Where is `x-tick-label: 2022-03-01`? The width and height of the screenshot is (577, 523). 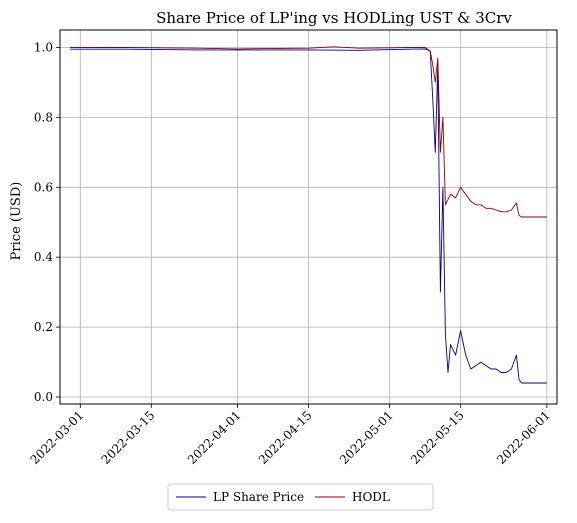 x-tick-label: 2022-03-01 is located at coordinates (57, 437).